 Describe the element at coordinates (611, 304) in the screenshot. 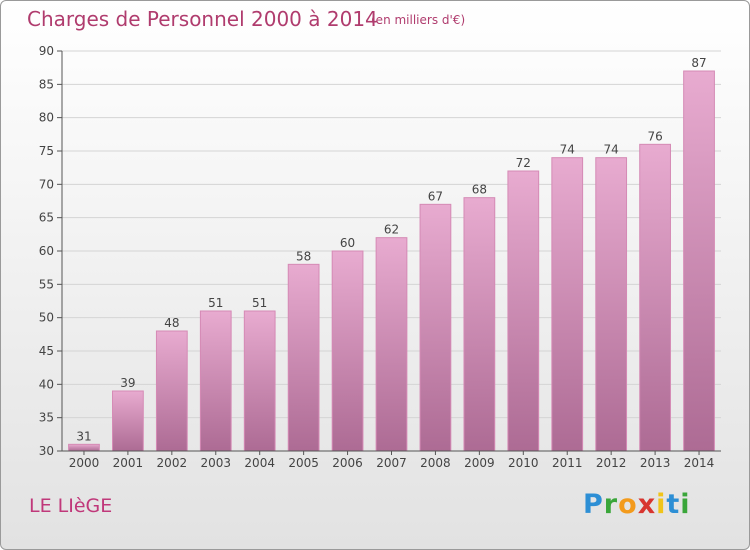

I see `bar-2012` at that location.